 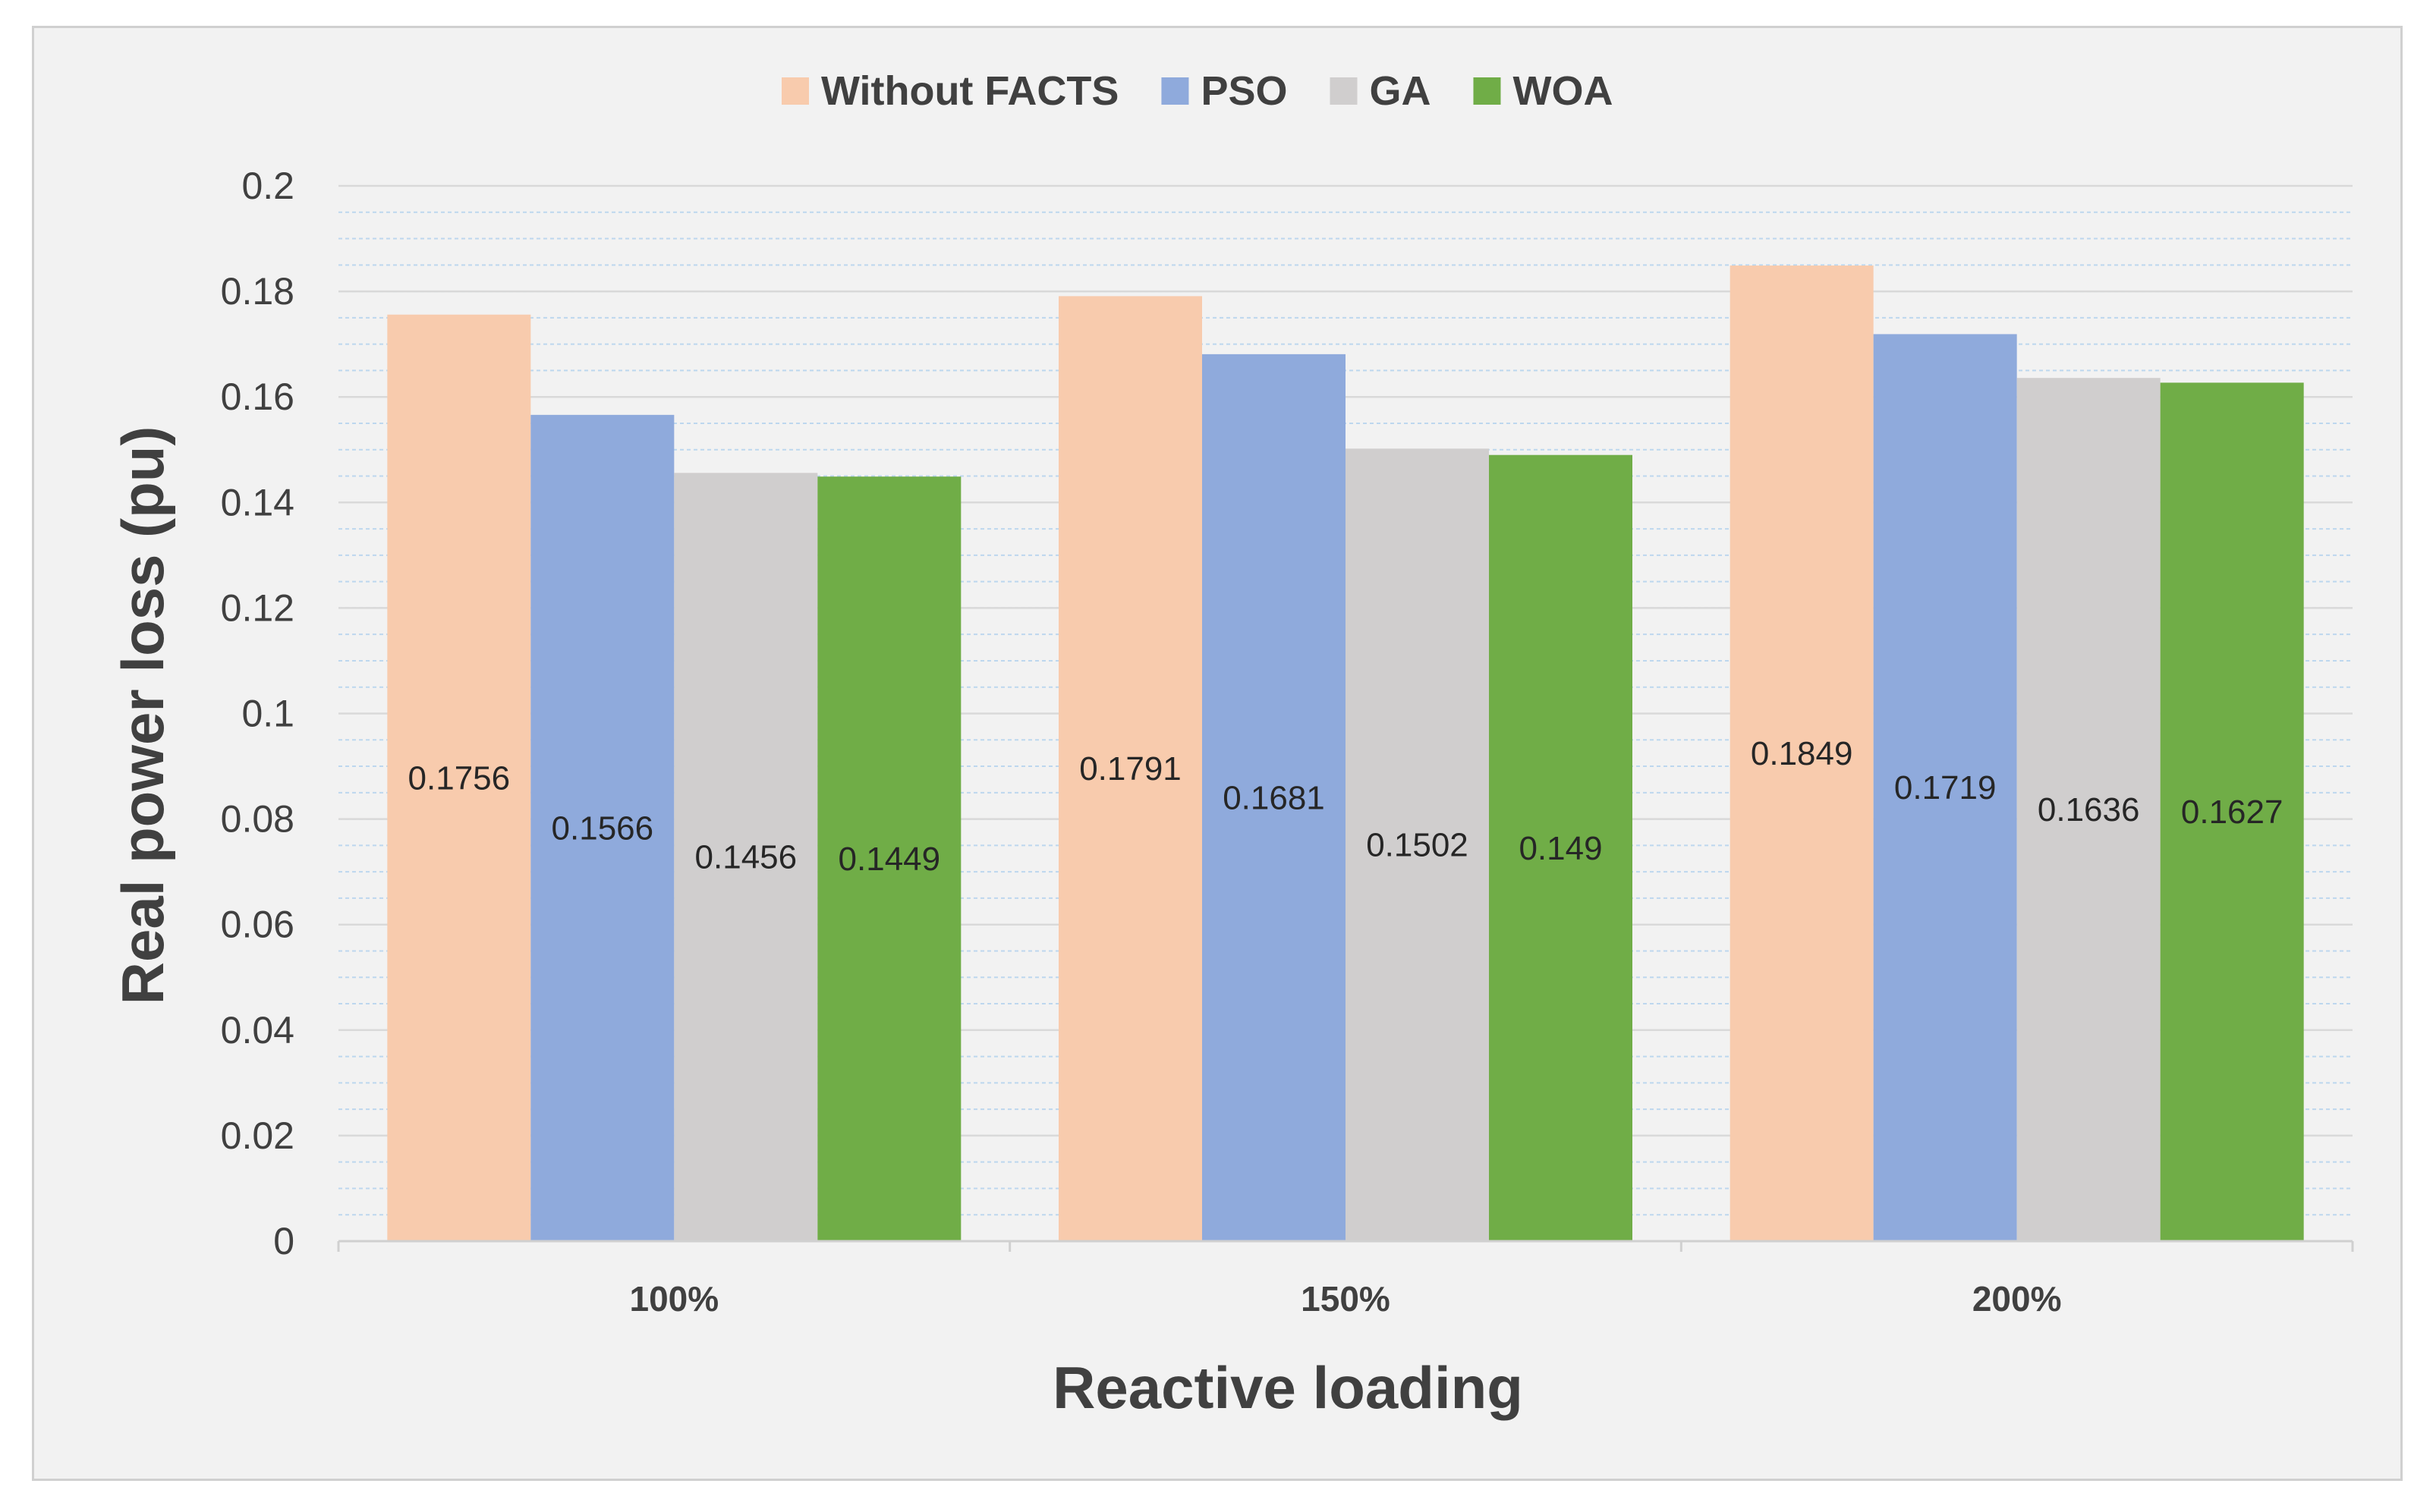 What do you see at coordinates (1197, 91) in the screenshot?
I see `legend: Without FACTS PSO GA WOA` at bounding box center [1197, 91].